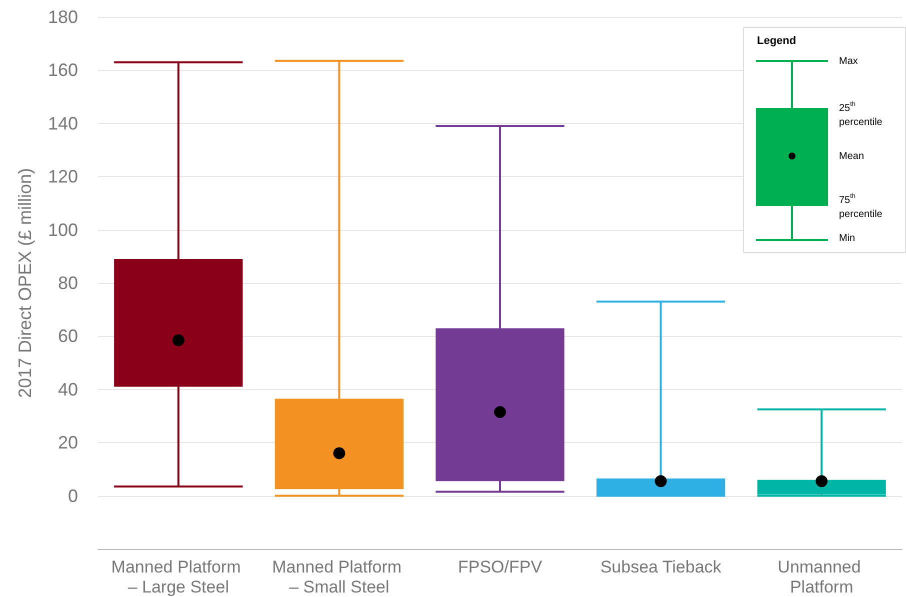 This screenshot has height=597, width=906. Describe the element at coordinates (68, 283) in the screenshot. I see `y-tick-label: 80` at that location.